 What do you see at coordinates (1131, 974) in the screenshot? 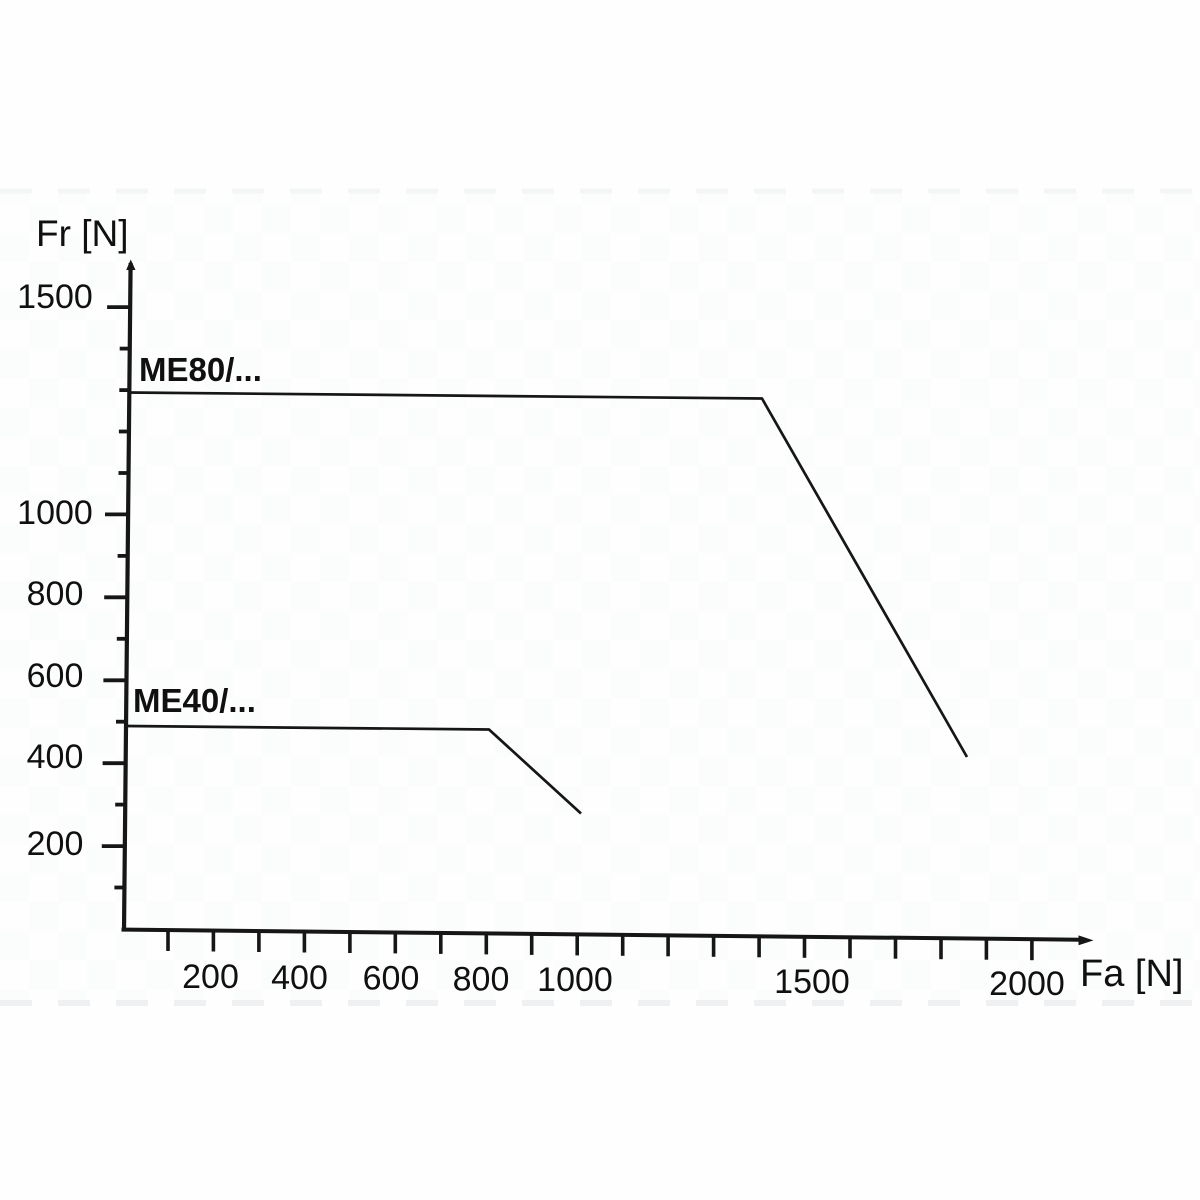
I see `svg-text: Fa [N]` at bounding box center [1131, 974].